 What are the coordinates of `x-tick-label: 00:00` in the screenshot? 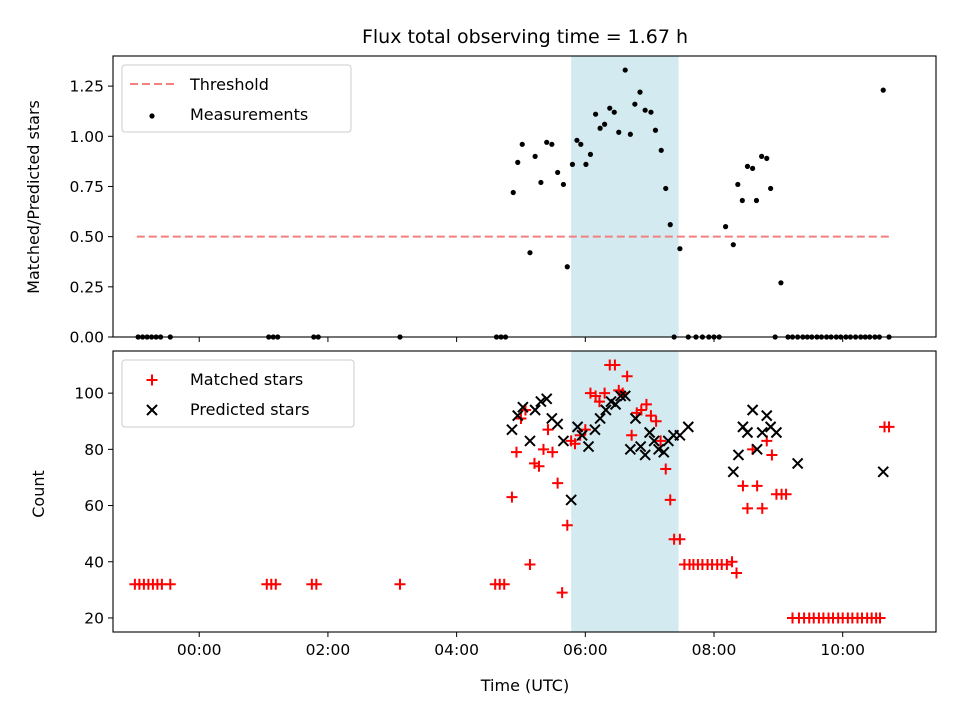 It's located at (199, 650).